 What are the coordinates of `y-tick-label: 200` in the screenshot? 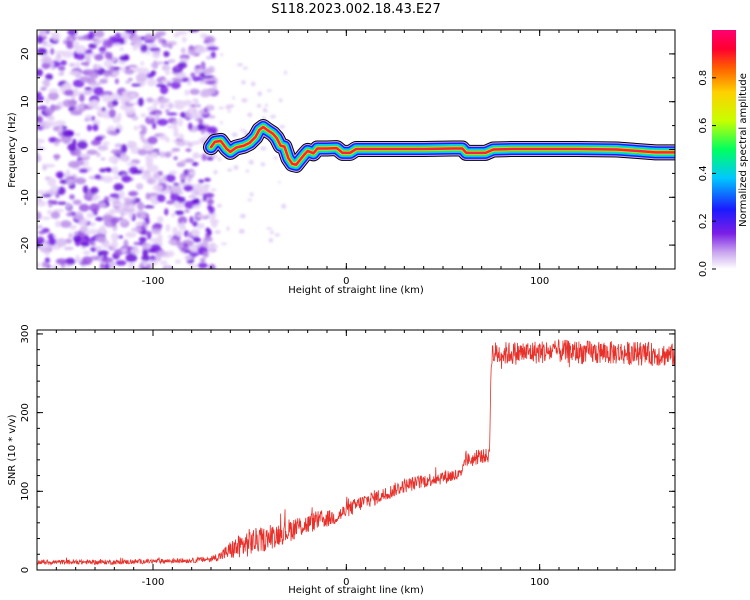 It's located at (25, 412).